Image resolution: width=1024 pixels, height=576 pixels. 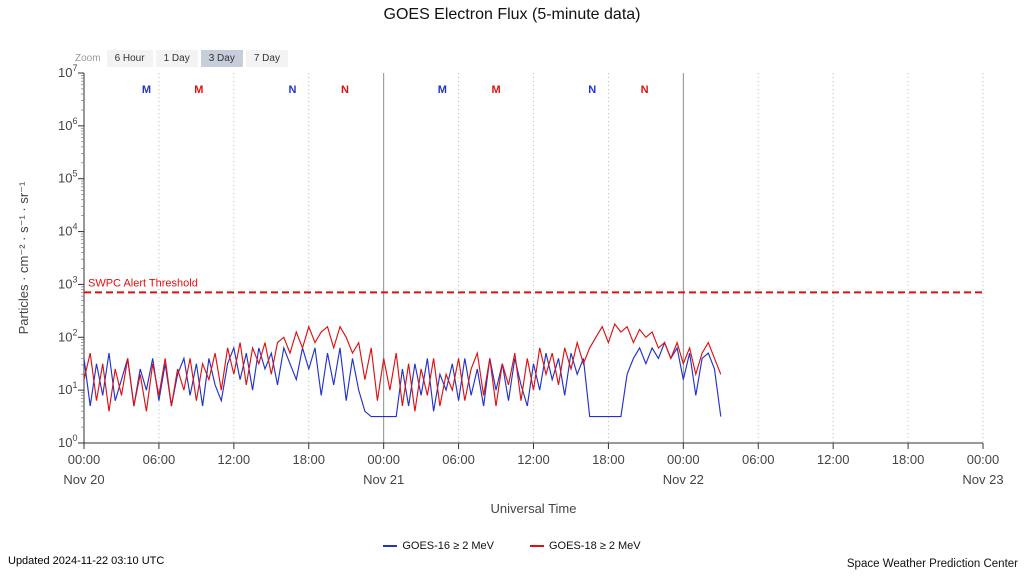 What do you see at coordinates (266, 58) in the screenshot?
I see `zoom-7-day-button: 7 Day` at bounding box center [266, 58].